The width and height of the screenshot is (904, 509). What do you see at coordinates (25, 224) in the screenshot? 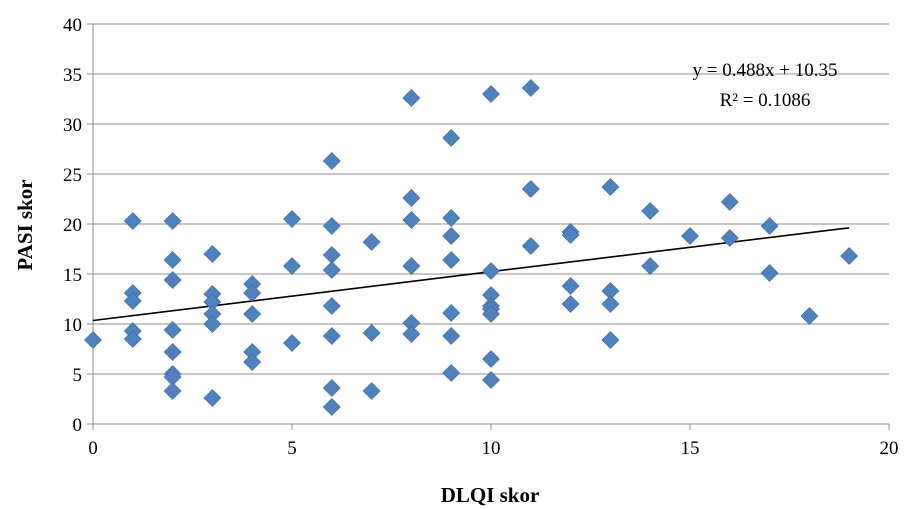
I see `y-axis-title: PASI skor` at bounding box center [25, 224].